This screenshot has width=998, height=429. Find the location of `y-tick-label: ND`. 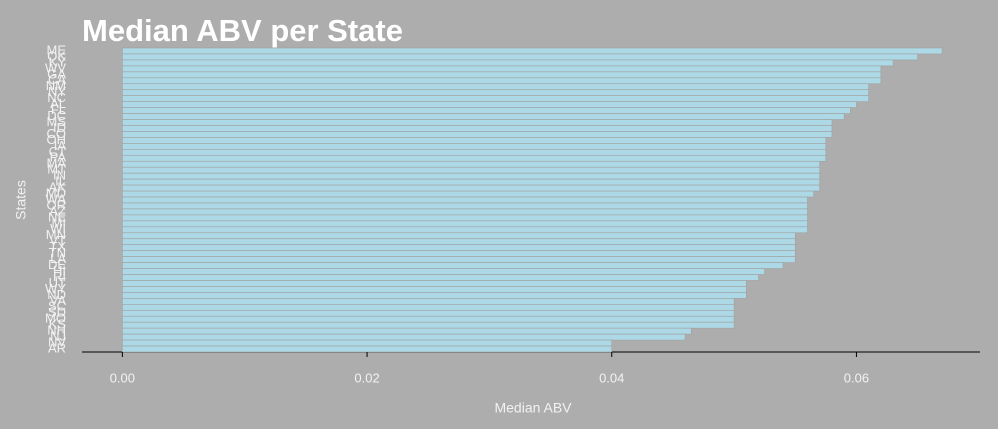

y-tick-label: ND is located at coordinates (56, 294).